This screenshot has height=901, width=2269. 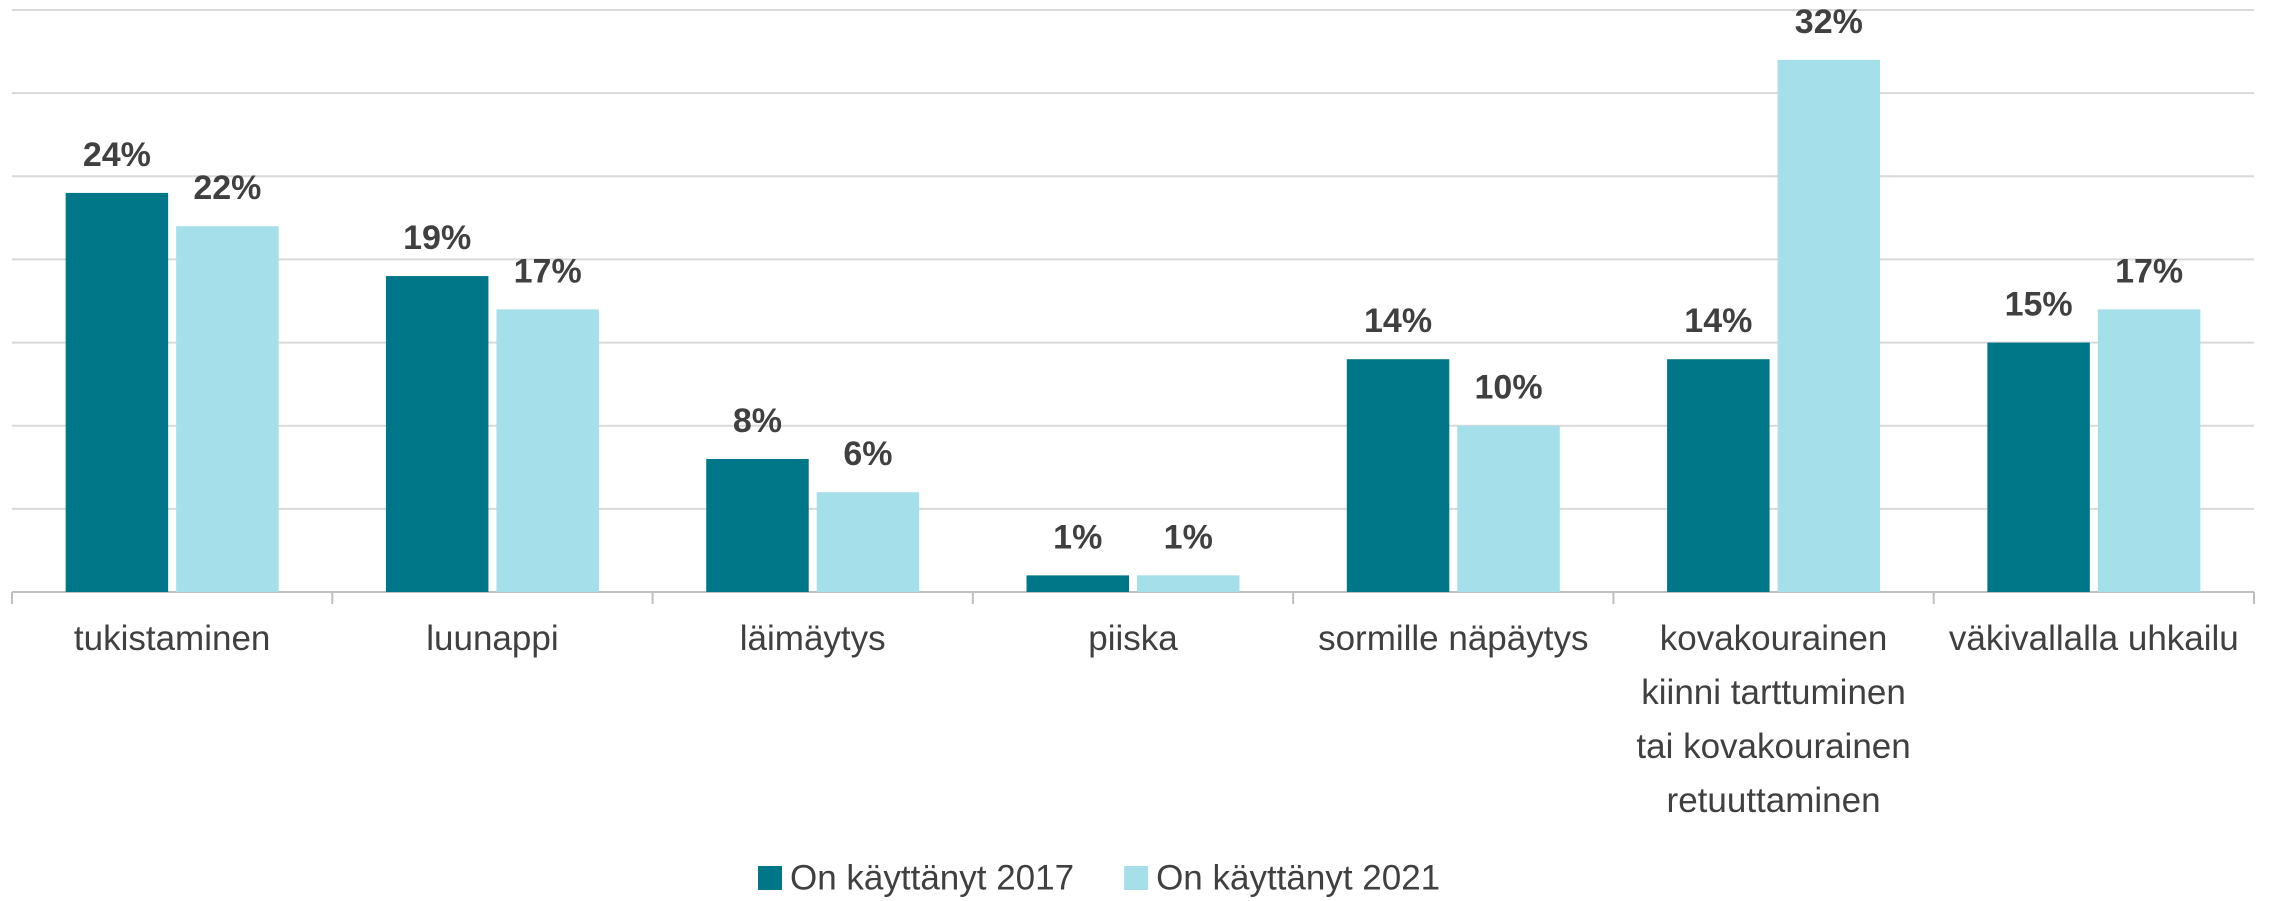 I want to click on x-tick-label: läimäytys, so click(x=812, y=638).